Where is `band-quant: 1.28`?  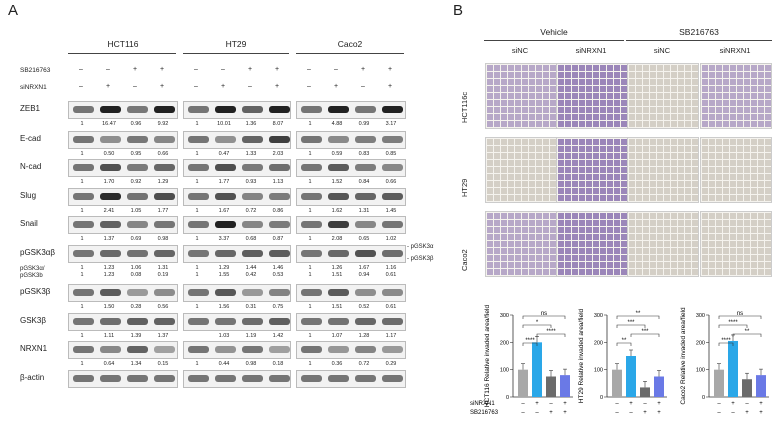 band-quant: 1.28 is located at coordinates (364, 336).